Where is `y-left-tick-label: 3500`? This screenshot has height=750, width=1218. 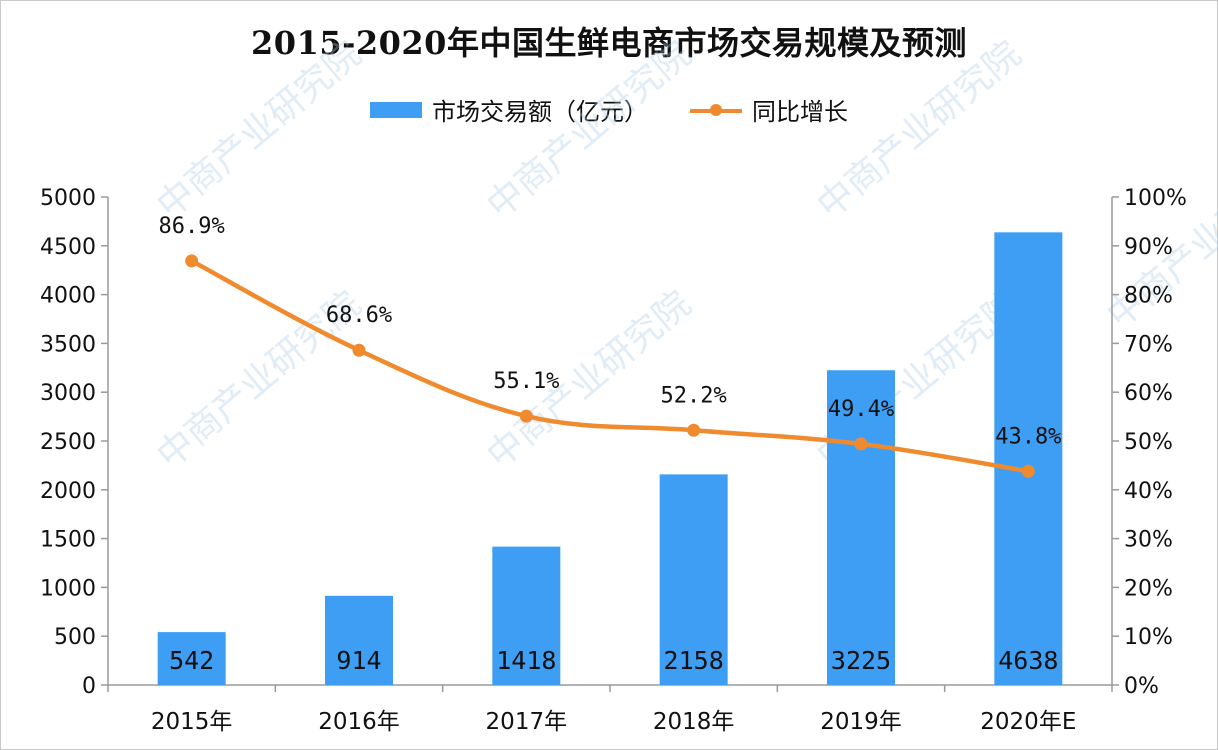
y-left-tick-label: 3500 is located at coordinates (68, 344).